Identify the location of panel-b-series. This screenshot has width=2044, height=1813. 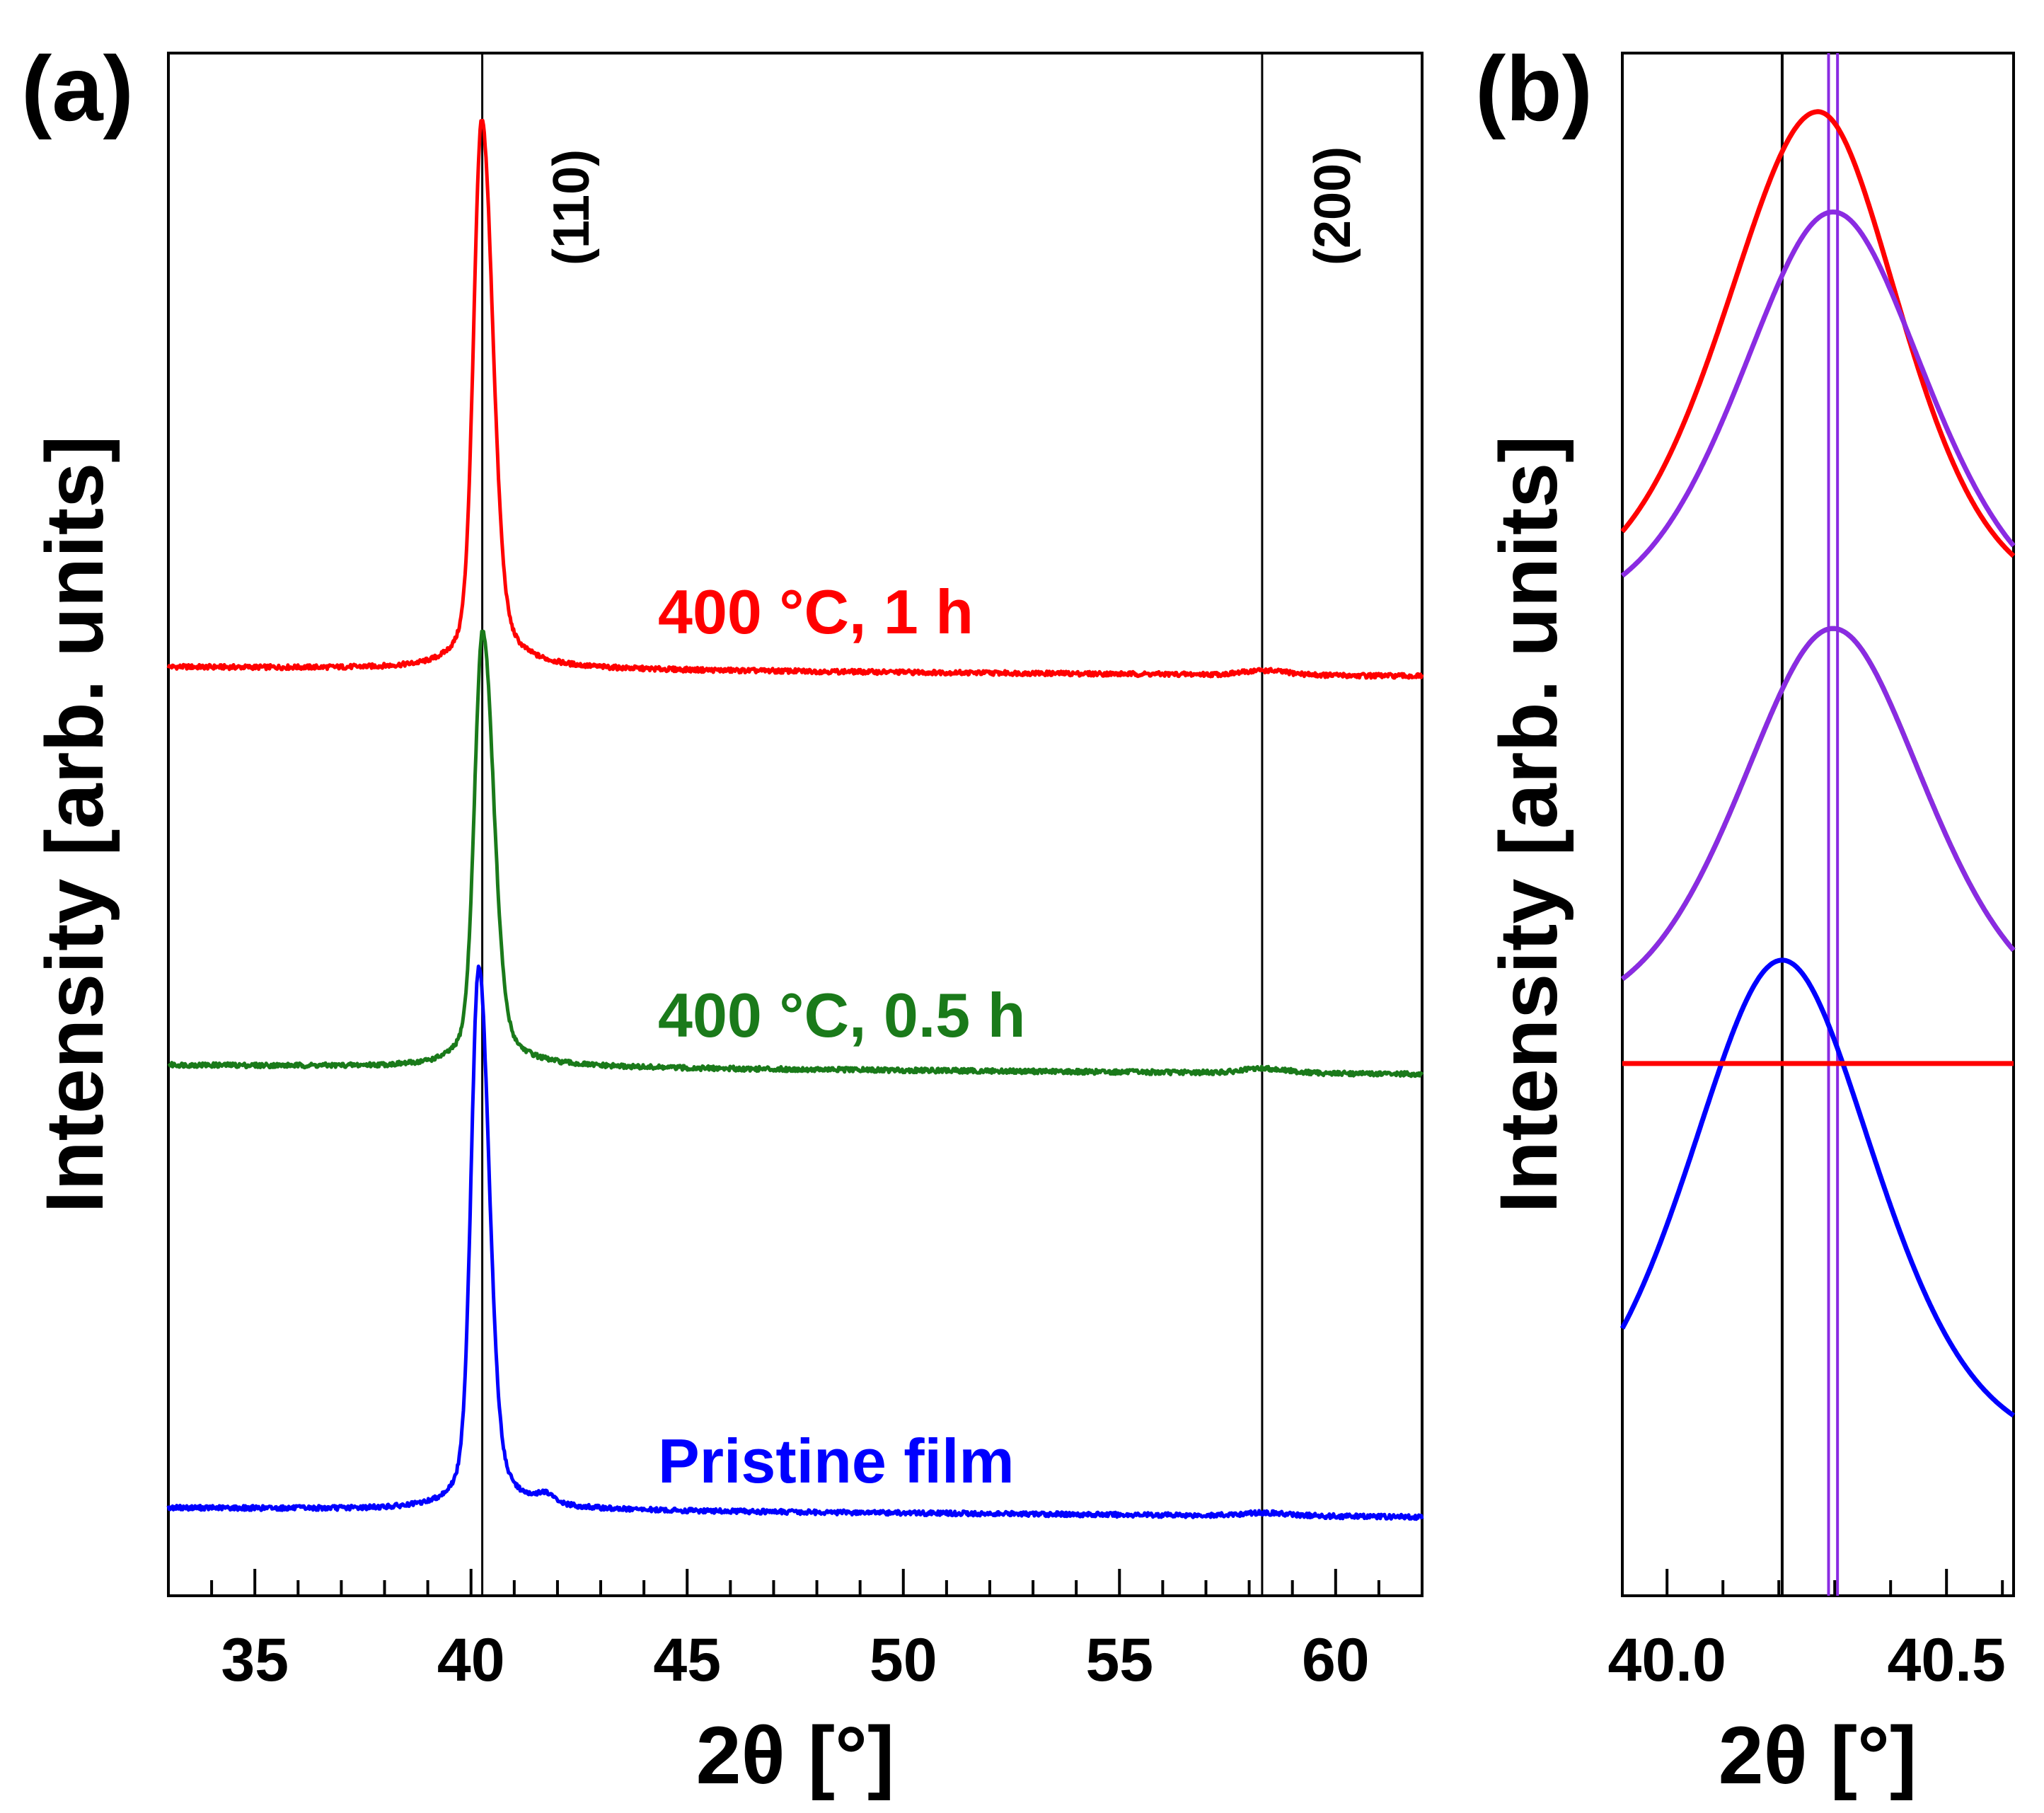
(1818, 763).